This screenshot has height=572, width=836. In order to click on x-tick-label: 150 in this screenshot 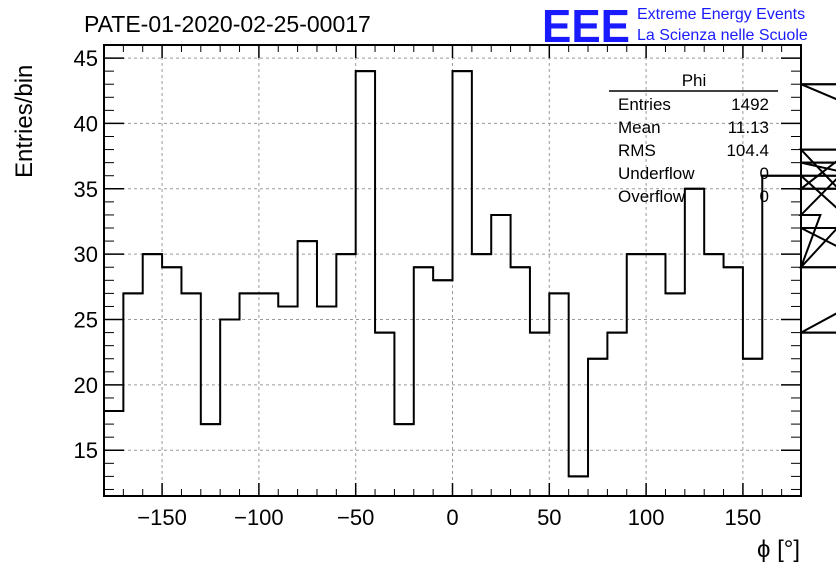, I will do `click(743, 517)`.